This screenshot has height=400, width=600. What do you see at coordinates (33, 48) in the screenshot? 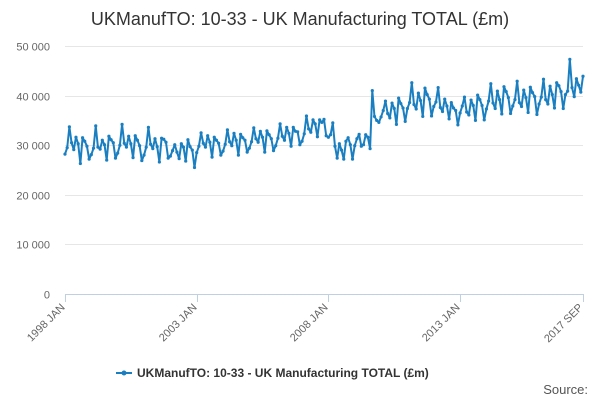
I see `y-tick-label: 50 000` at bounding box center [33, 48].